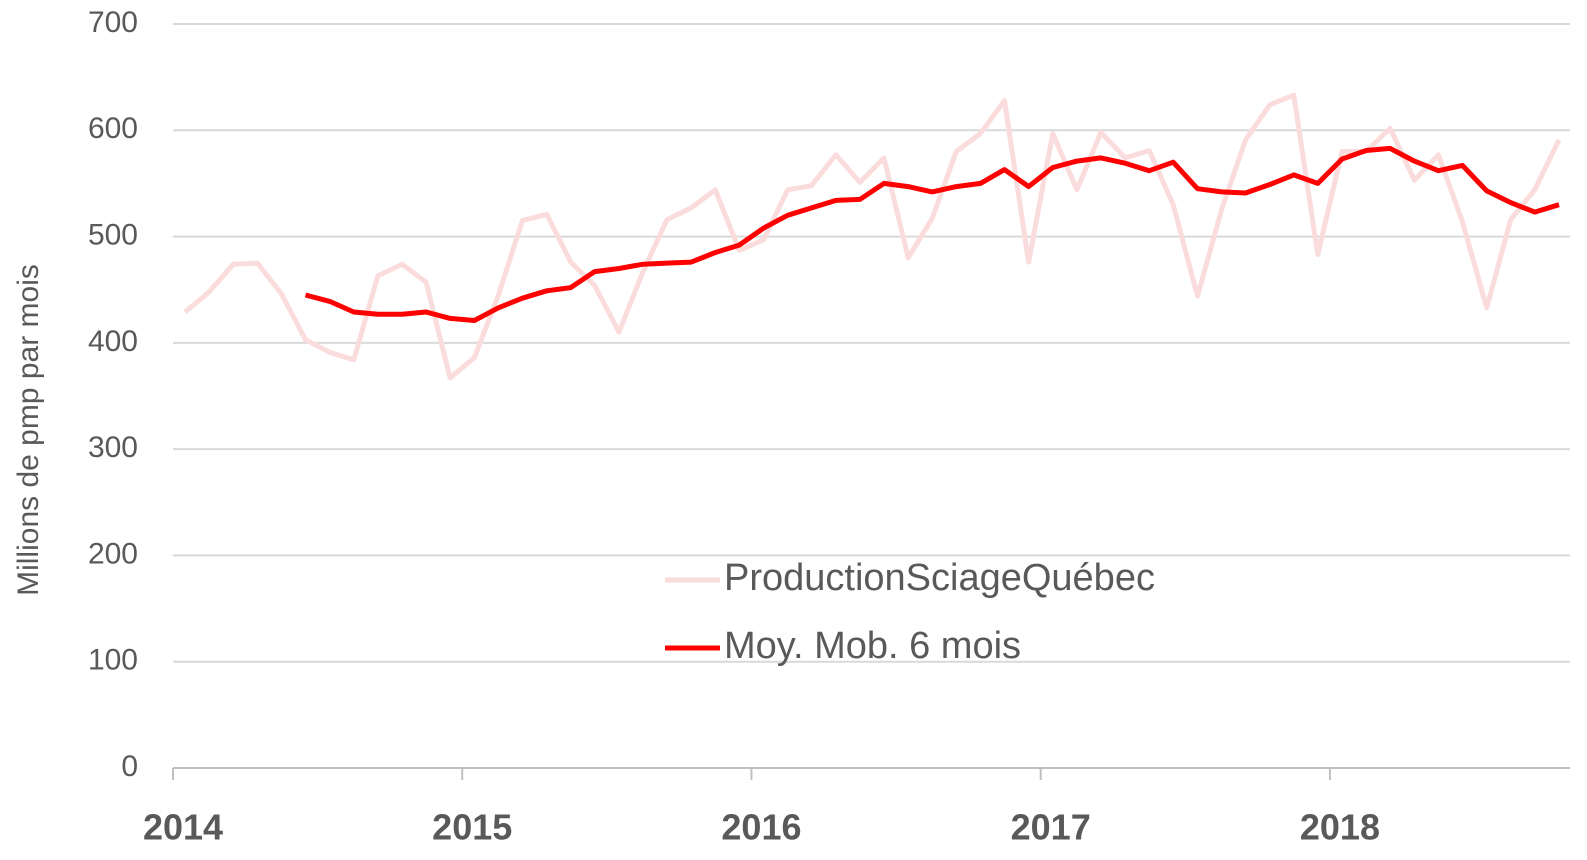  Describe the element at coordinates (939, 578) in the screenshot. I see `legend-label: ProductionSciageQuébec` at that location.